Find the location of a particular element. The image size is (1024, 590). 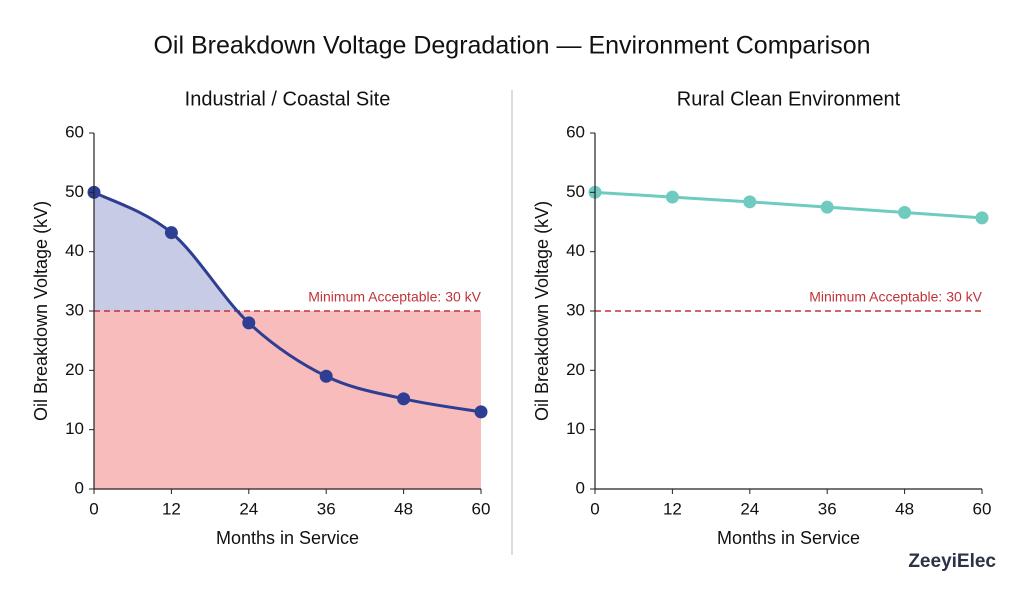

subtitle: Industrial / Coastal Site is located at coordinates (288, 99).